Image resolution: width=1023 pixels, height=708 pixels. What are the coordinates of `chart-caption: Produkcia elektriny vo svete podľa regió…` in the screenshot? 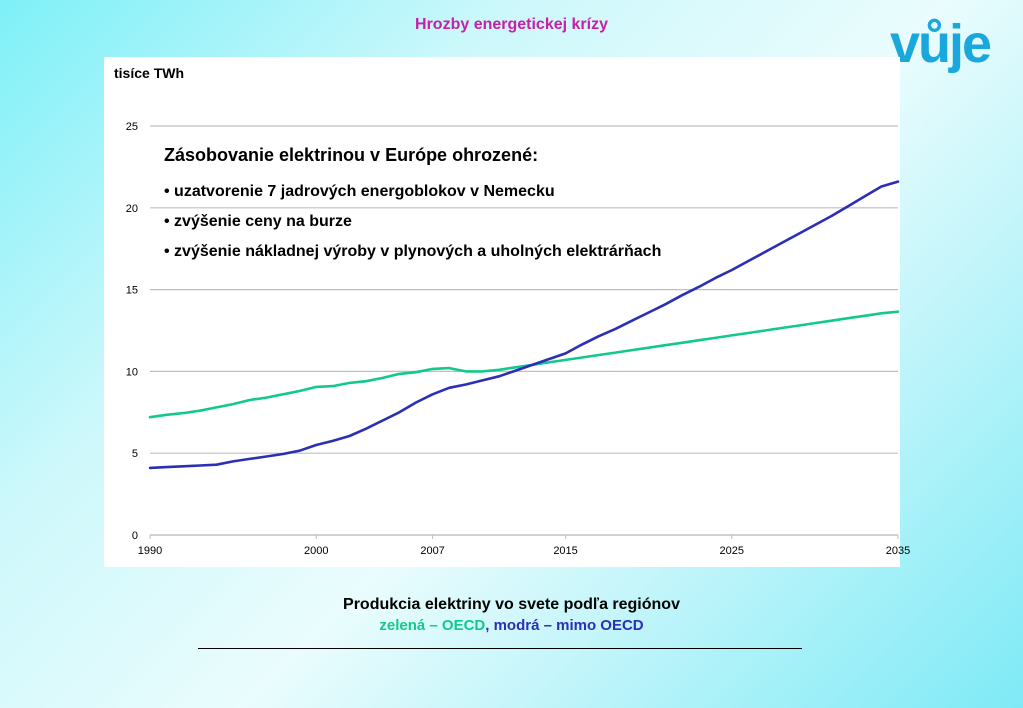 It's located at (511, 604).